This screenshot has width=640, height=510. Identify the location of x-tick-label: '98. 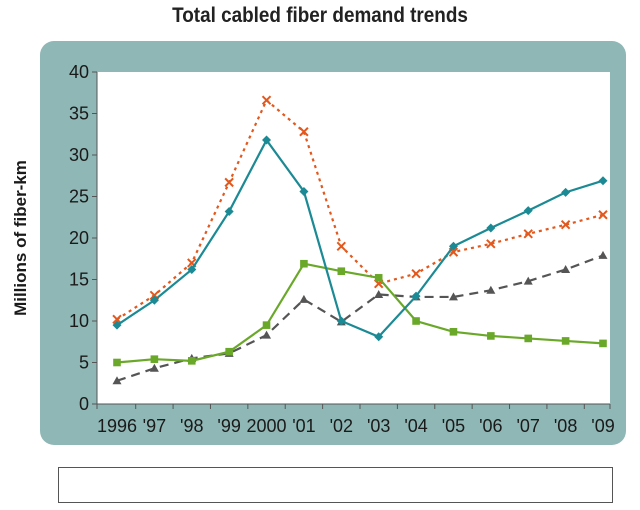
(191, 426).